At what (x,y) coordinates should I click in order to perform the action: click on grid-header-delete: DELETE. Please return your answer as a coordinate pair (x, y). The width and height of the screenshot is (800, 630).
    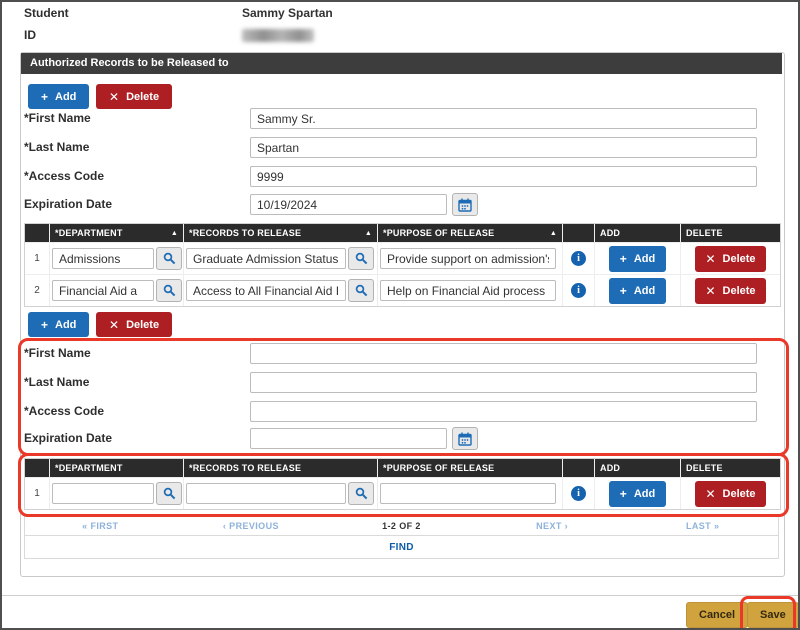
    Looking at the image, I should click on (730, 233).